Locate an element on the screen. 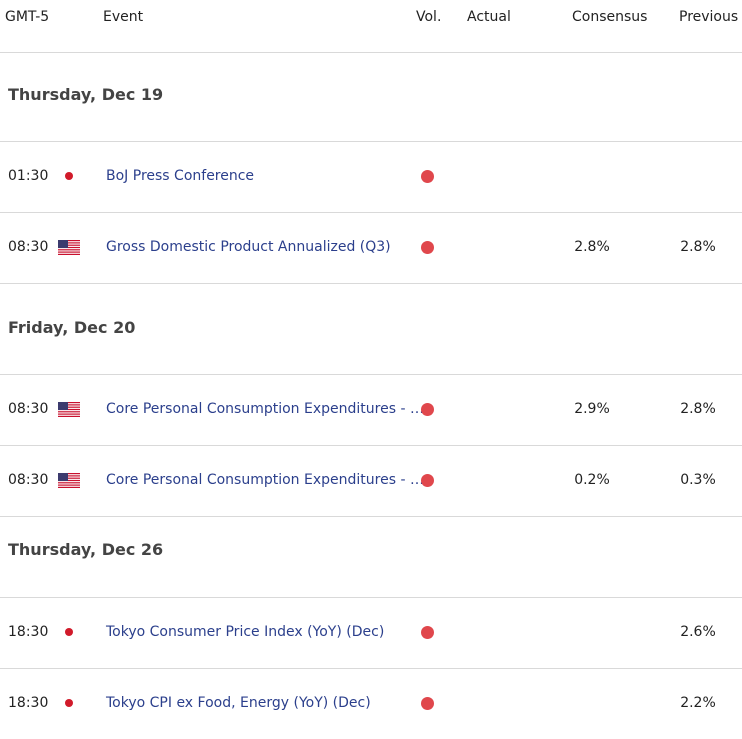 This screenshot has height=739, width=742. event-name: Tokyo CPI ex Food, Energy (YoY) (Dec) is located at coordinates (238, 703).